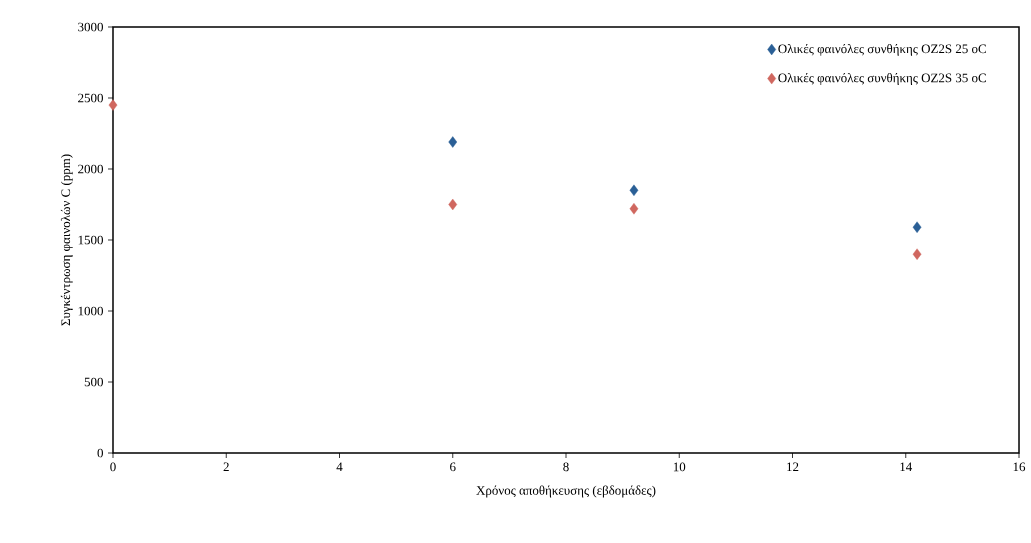 The width and height of the screenshot is (1031, 543). Describe the element at coordinates (566, 491) in the screenshot. I see `x-axis-title: Χρόνος αποθήκευσης (εβδομάδες)` at that location.